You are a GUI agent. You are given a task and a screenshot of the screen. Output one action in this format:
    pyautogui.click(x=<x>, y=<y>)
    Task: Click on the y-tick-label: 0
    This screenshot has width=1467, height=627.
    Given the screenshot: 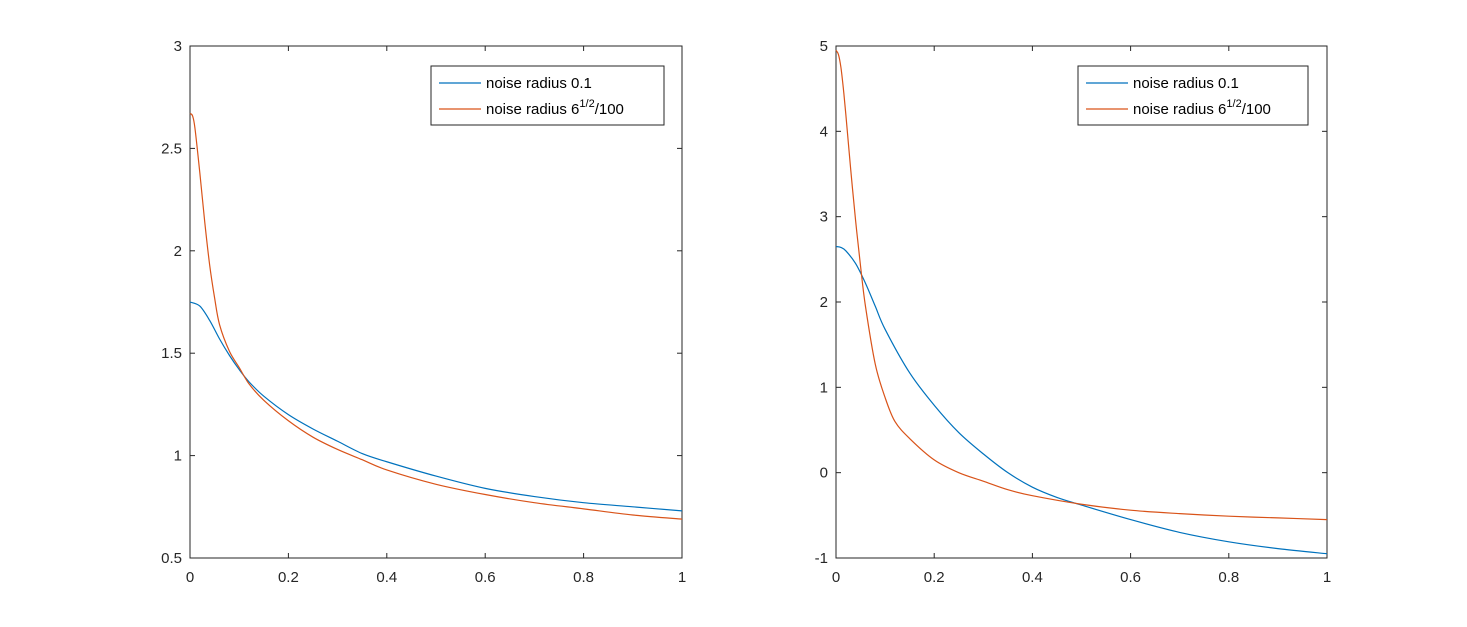 What is the action you would take?
    pyautogui.click(x=824, y=473)
    